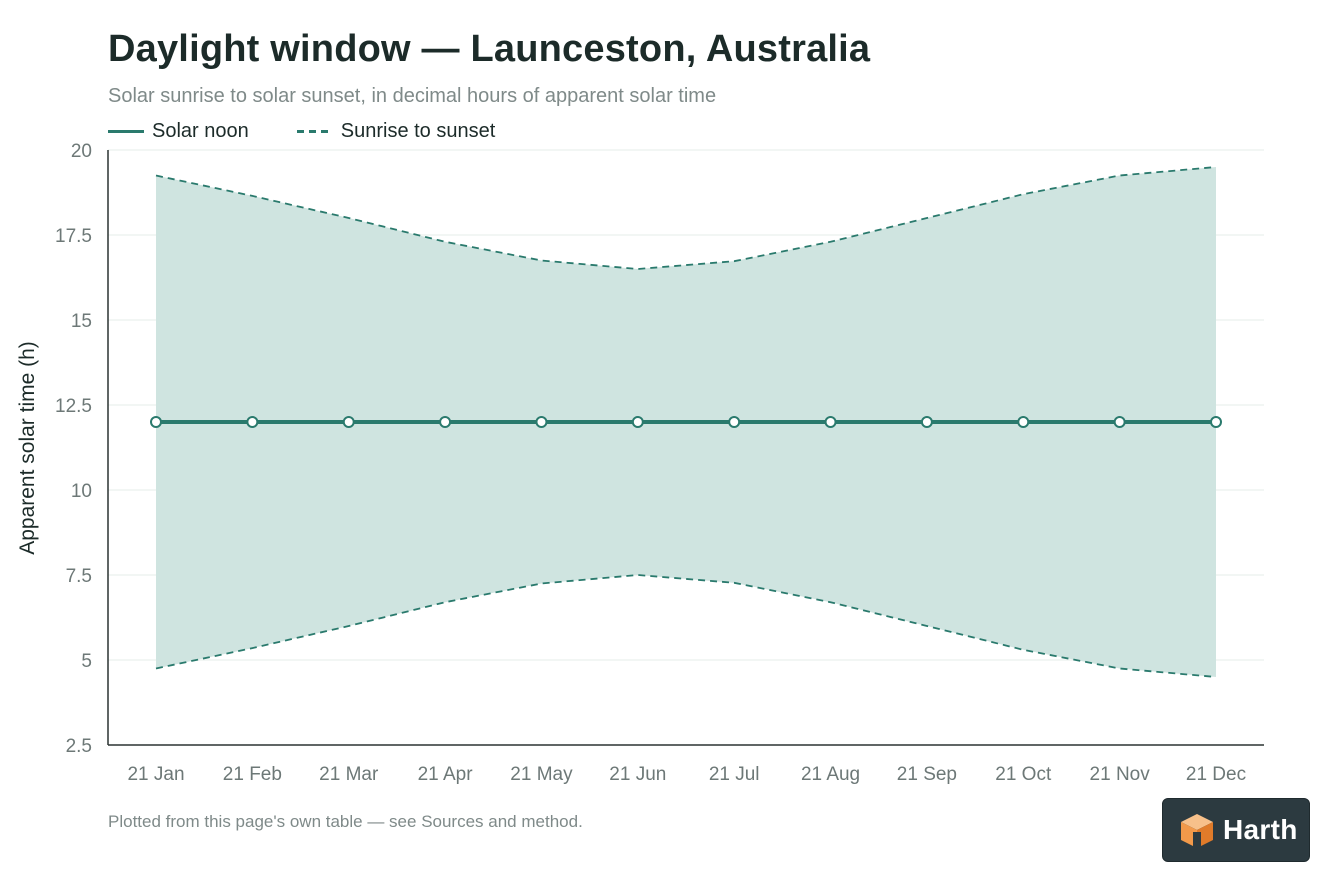 The height and width of the screenshot is (896, 1344). Describe the element at coordinates (927, 774) in the screenshot. I see `x-tick-label: 21 Sep` at that location.